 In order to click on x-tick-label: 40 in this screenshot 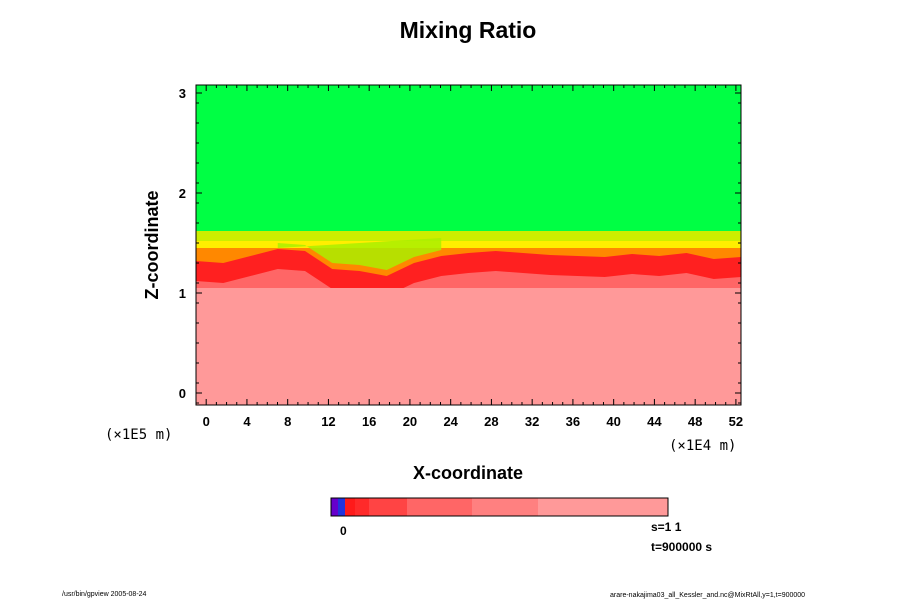, I will do `click(613, 421)`.